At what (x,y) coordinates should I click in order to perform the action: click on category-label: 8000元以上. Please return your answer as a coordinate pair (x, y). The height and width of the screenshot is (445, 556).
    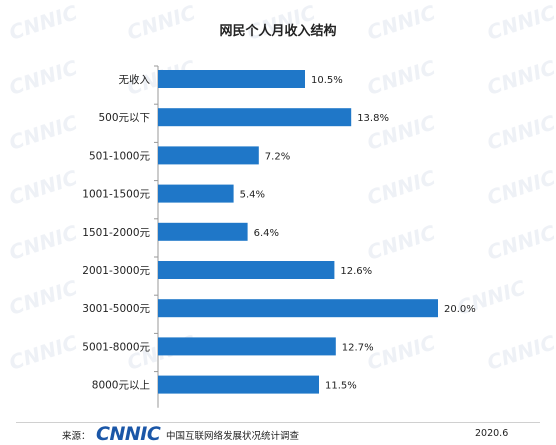
    Looking at the image, I should click on (121, 386).